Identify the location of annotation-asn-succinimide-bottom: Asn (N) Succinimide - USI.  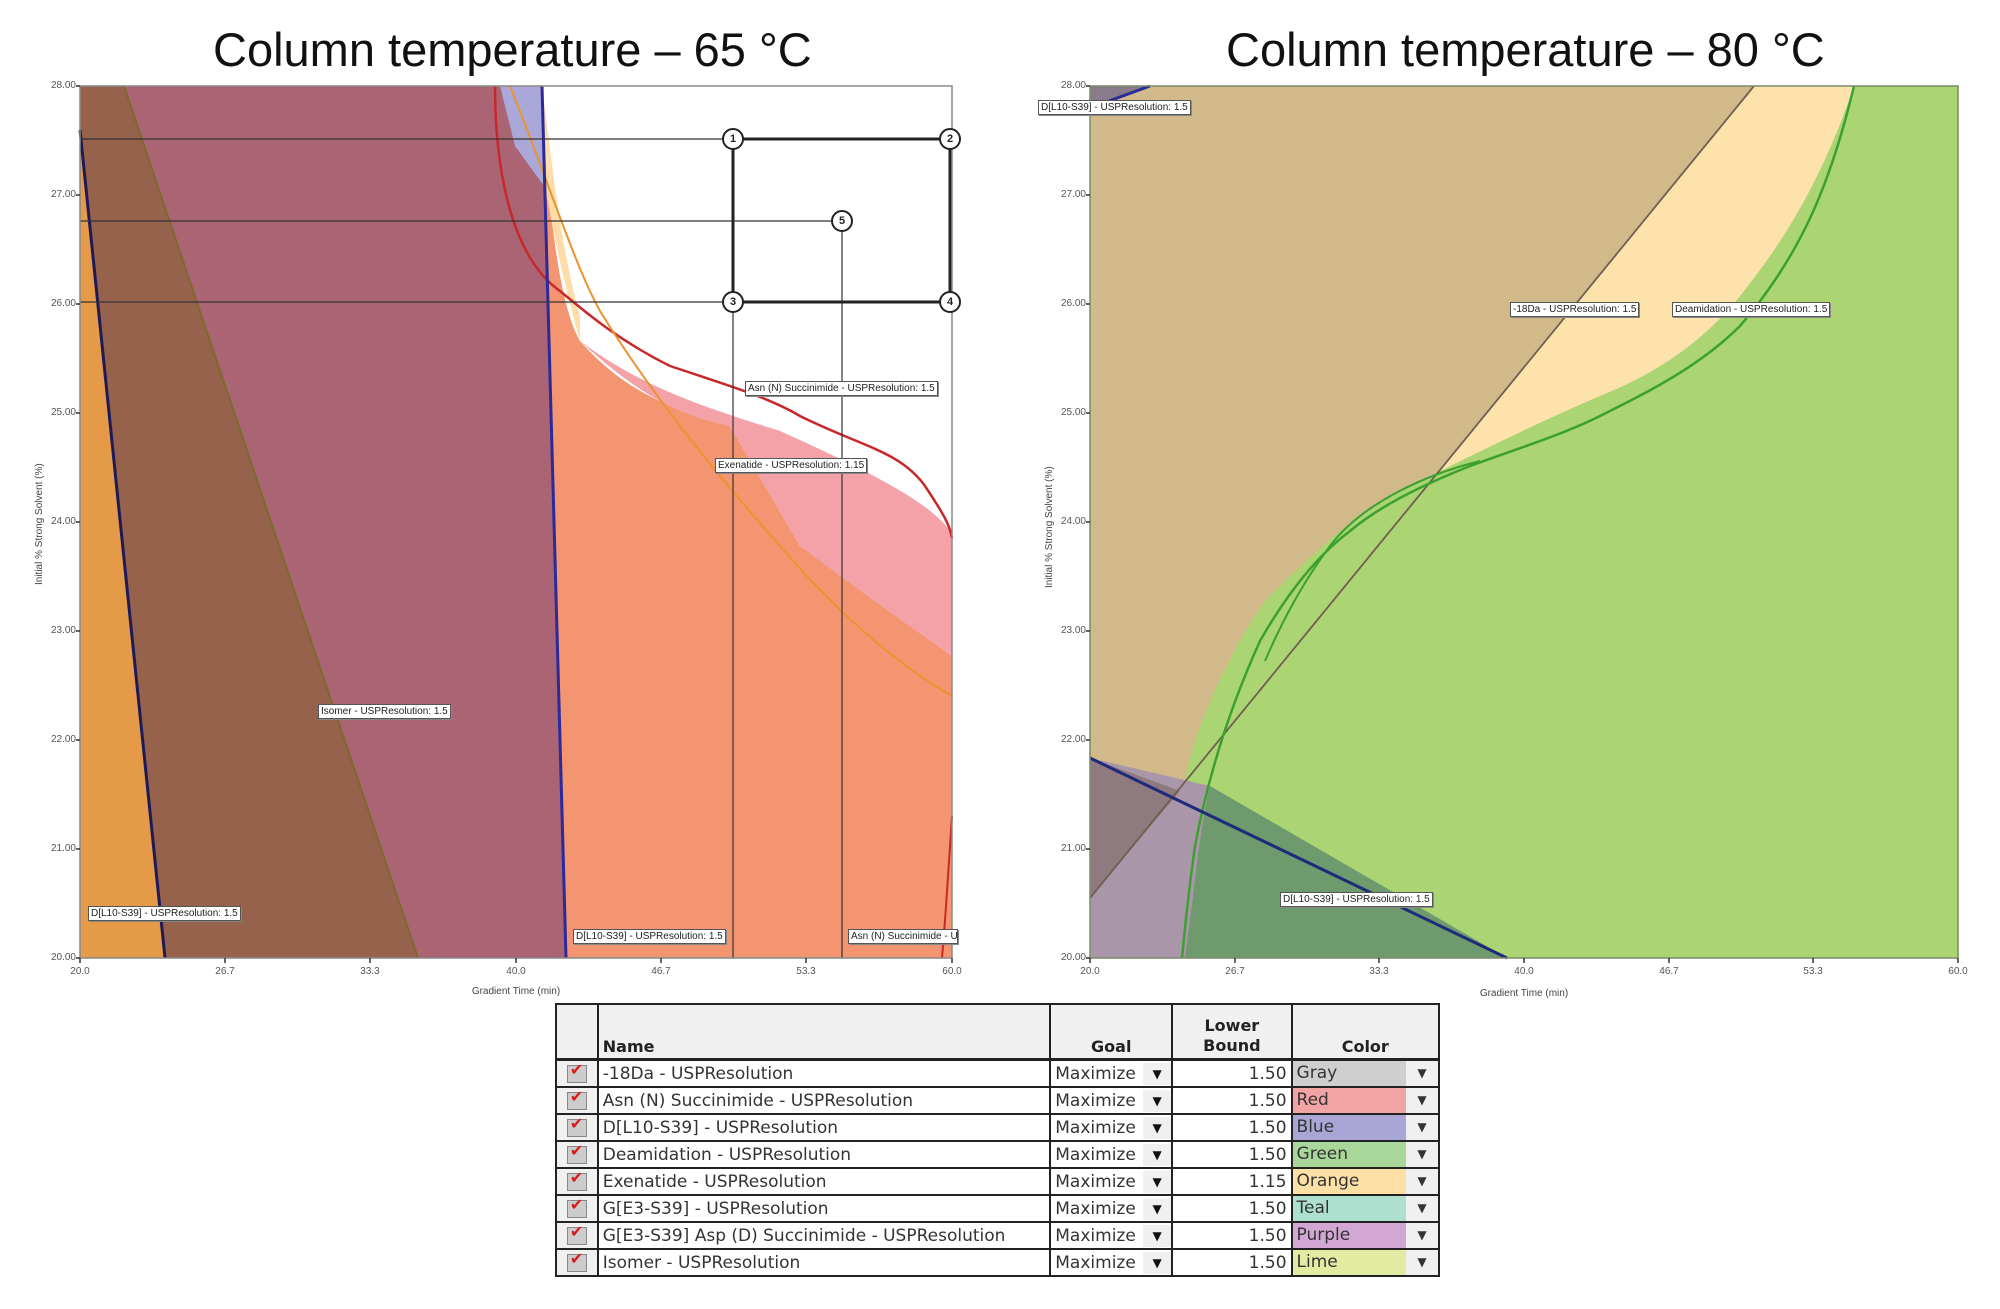
(903, 936).